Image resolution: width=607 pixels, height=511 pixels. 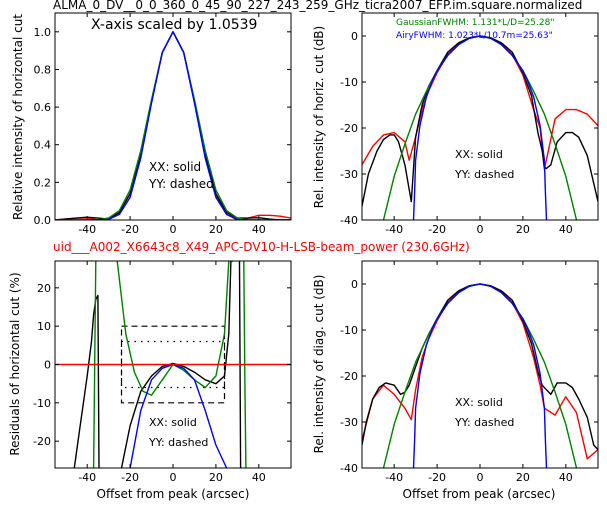 What do you see at coordinates (43, 69) in the screenshot?
I see `y-tick-label: 0.8` at bounding box center [43, 69].